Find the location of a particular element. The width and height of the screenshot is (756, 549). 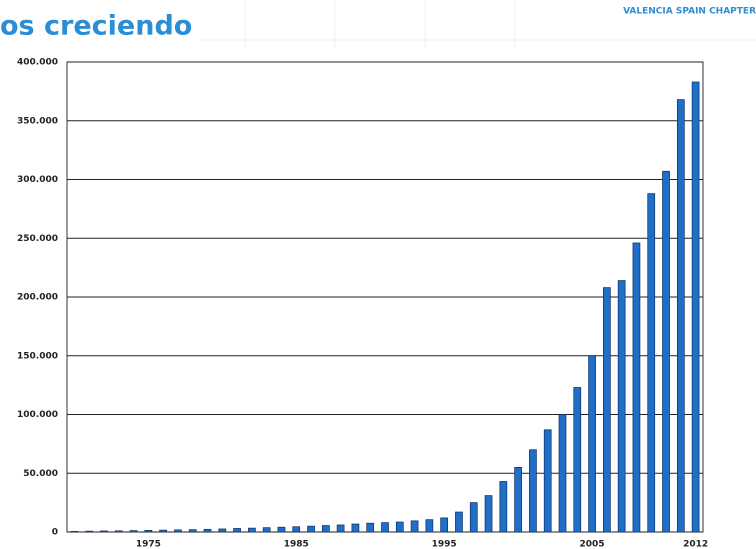

x-tick-label: 2012 is located at coordinates (695, 544).